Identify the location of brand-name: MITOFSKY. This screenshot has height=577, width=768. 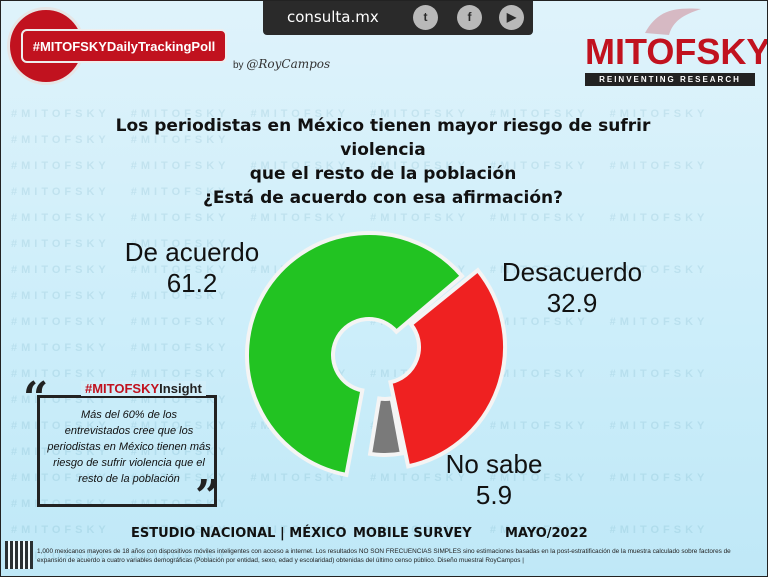
(676, 51).